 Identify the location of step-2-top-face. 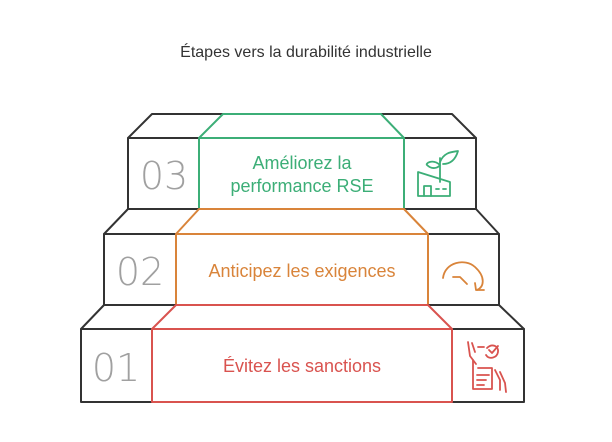
(301, 221).